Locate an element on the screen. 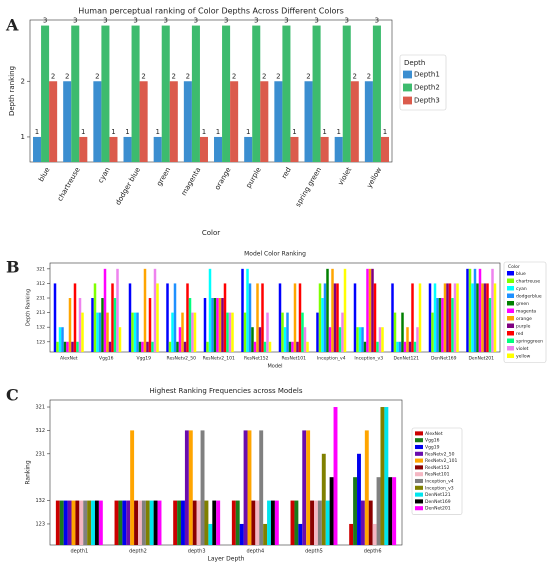 The image size is (550, 563). x-tick-label: AlexNet is located at coordinates (69, 359).